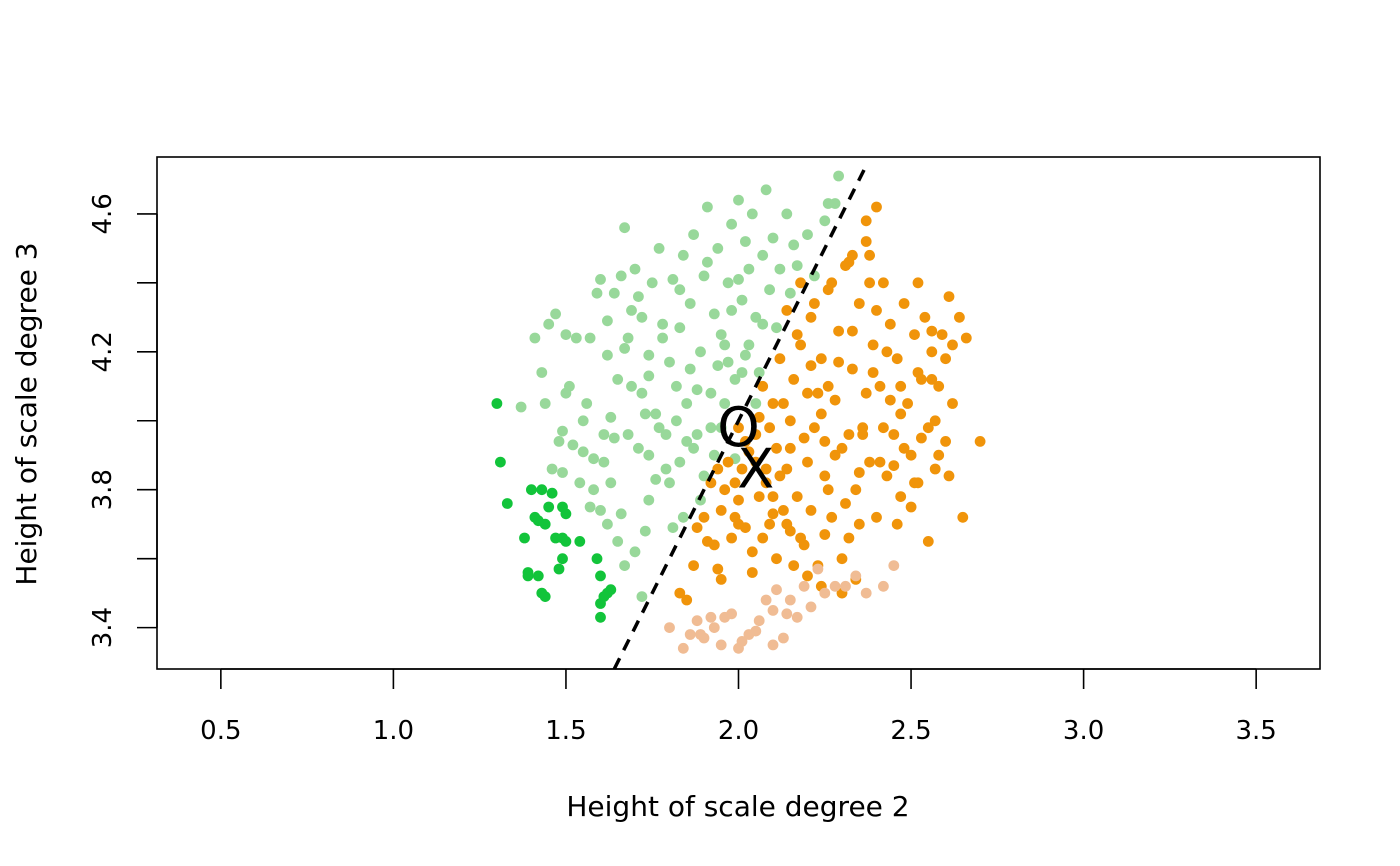  Describe the element at coordinates (103, 627) in the screenshot. I see `y-tick-label: 3.4` at that location.